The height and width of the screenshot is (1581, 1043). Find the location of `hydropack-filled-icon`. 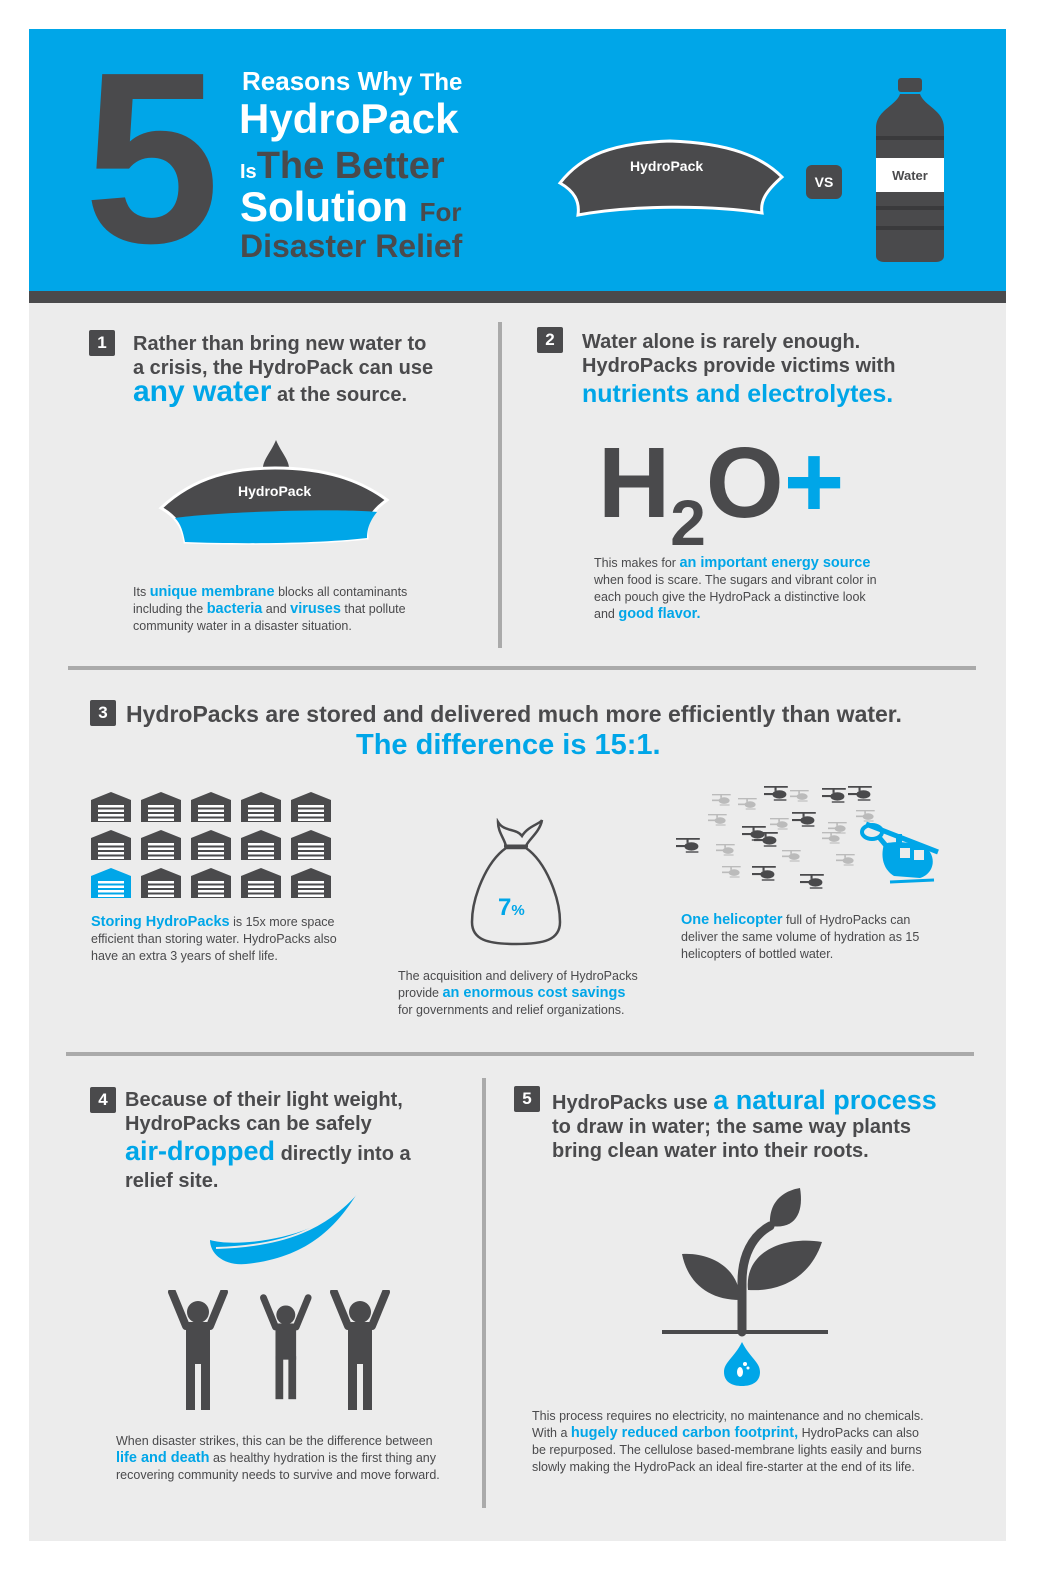

hydropack-filled-icon is located at coordinates (274, 492).